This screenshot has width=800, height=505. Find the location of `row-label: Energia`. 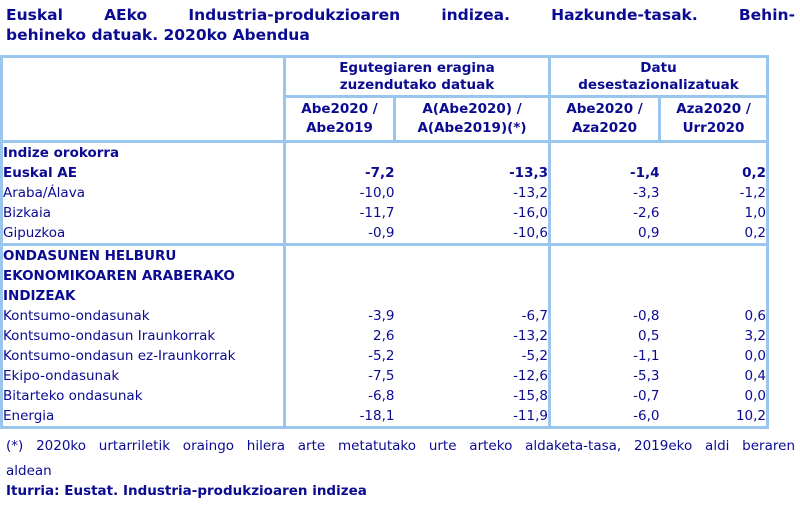

row-label: Energia is located at coordinates (143, 417).